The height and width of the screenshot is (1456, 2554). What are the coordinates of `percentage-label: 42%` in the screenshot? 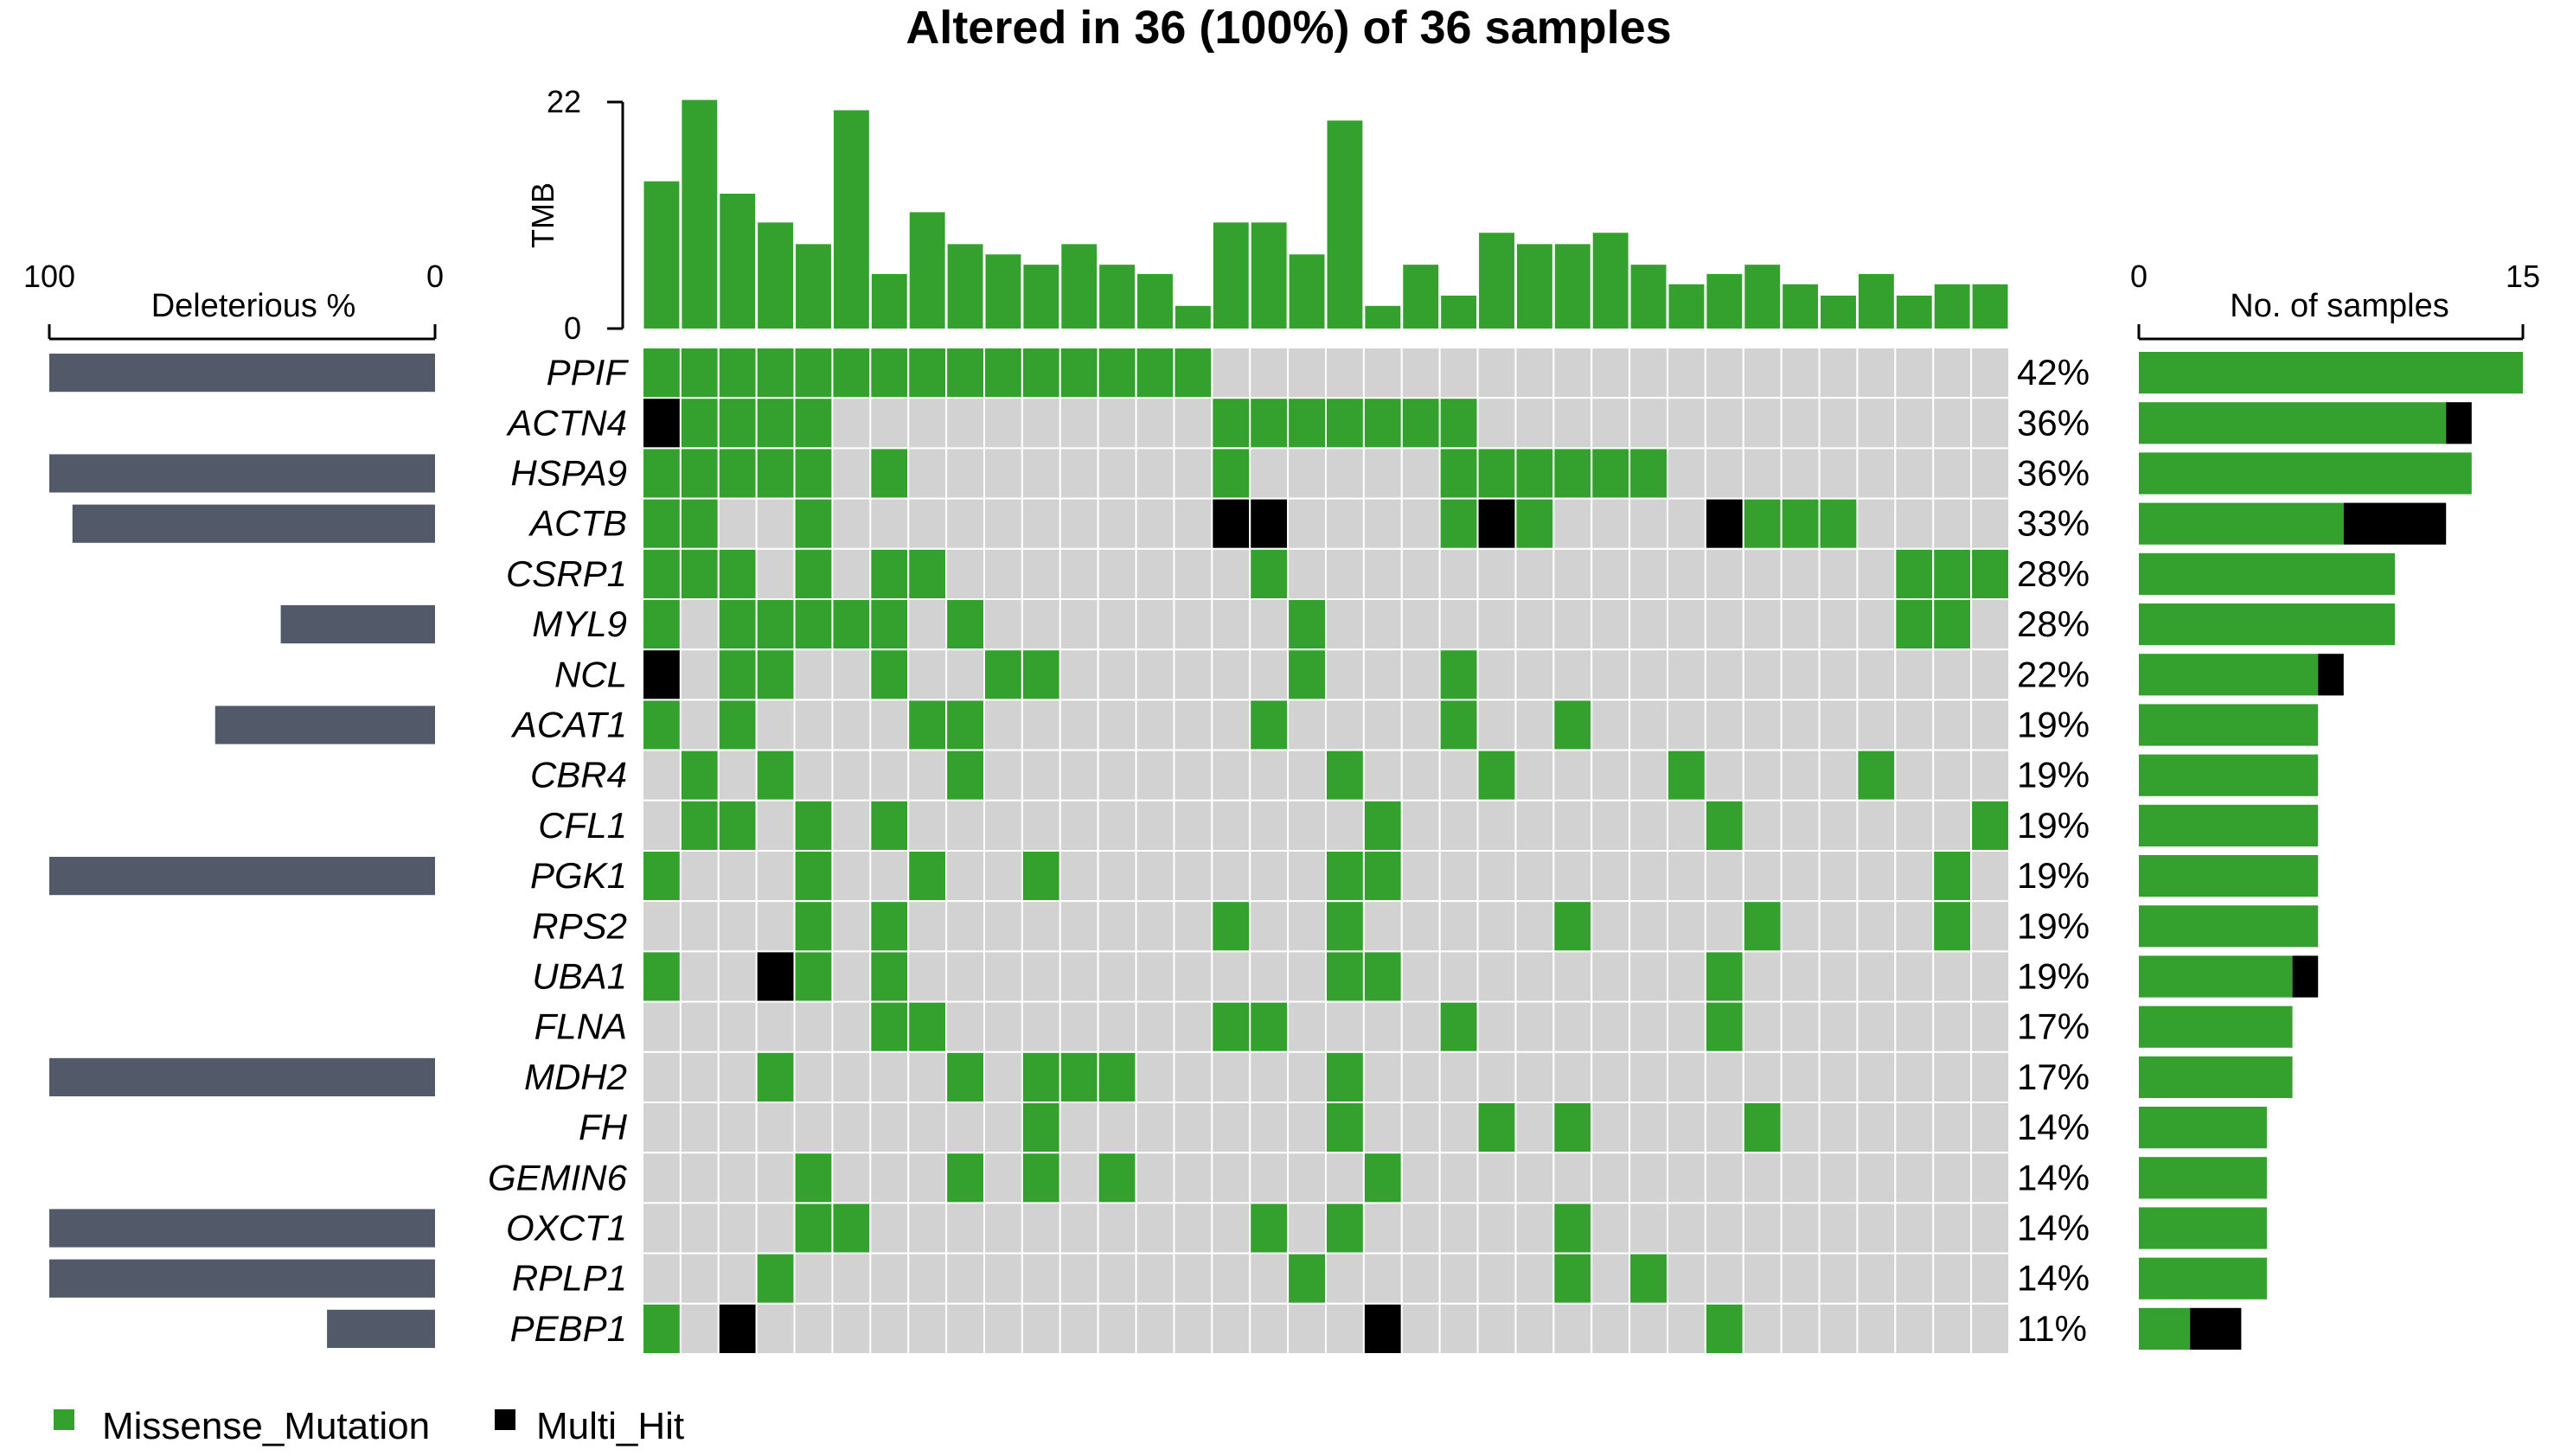 It's located at (2053, 372).